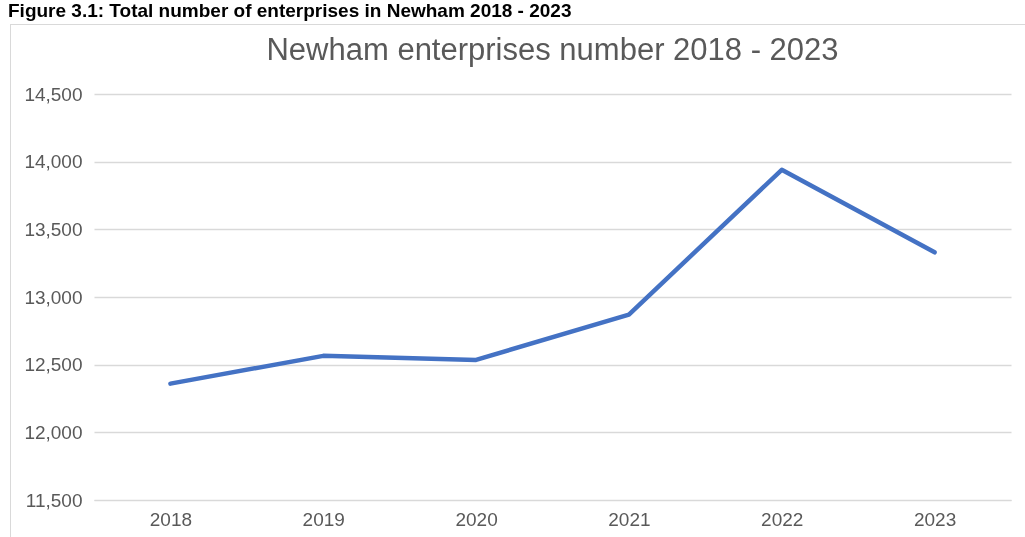 The height and width of the screenshot is (537, 1025). What do you see at coordinates (629, 519) in the screenshot?
I see `x-tick-label: 2021` at bounding box center [629, 519].